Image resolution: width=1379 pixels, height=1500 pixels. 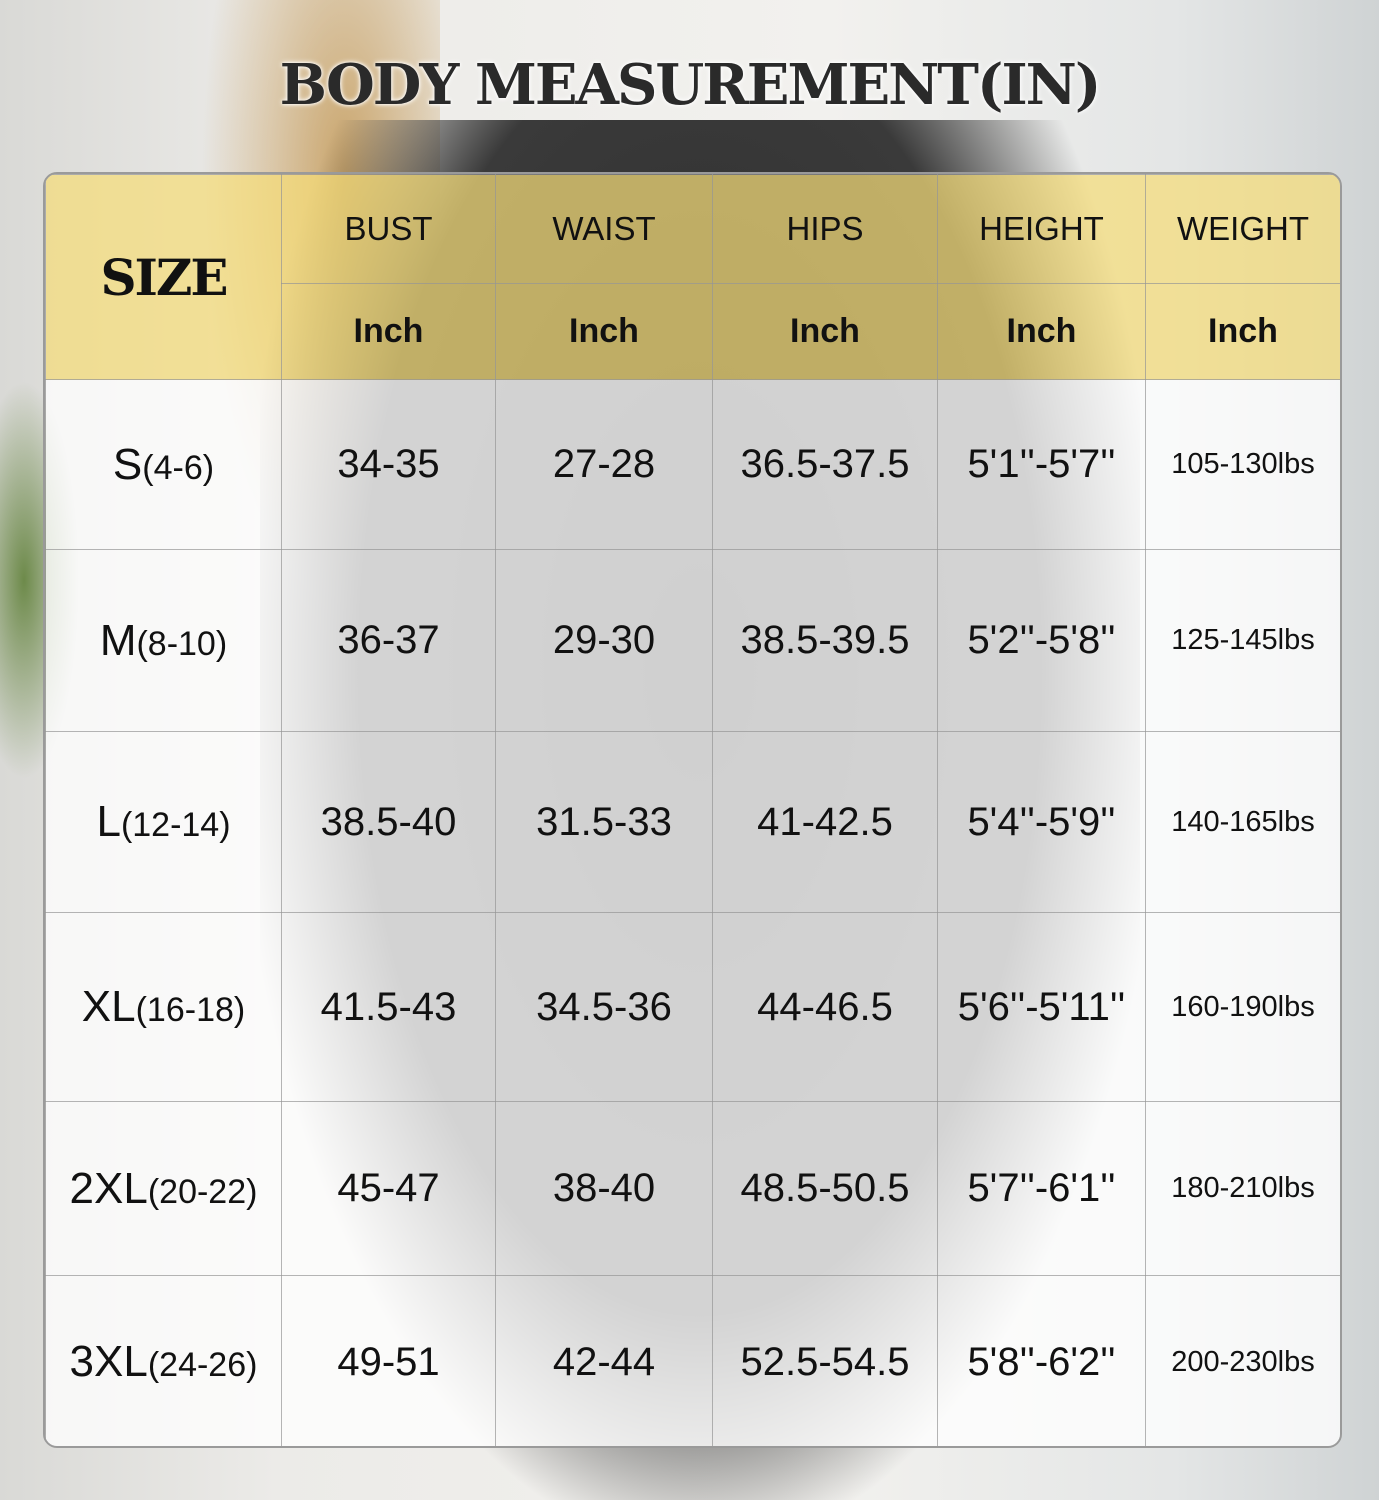 I want to click on size-range: (20-22), so click(x=202, y=1191).